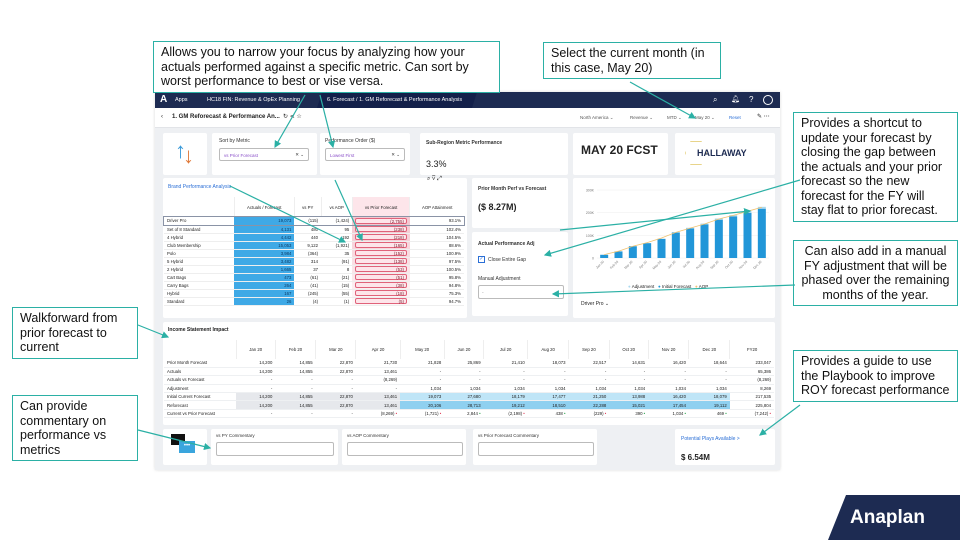  I want to click on row-label: Prior Month Forecast, so click(200, 363).